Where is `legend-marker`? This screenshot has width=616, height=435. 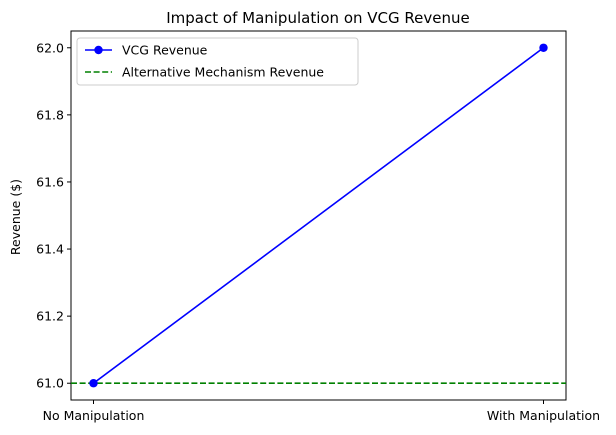
legend-marker is located at coordinates (98, 50).